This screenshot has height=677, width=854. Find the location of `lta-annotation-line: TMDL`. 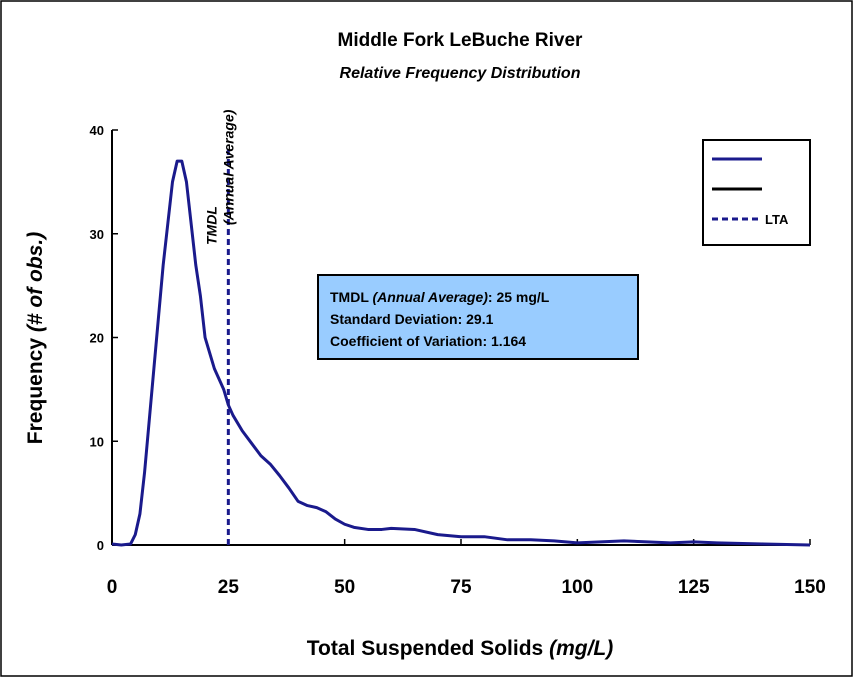

lta-annotation-line: TMDL is located at coordinates (211, 225).